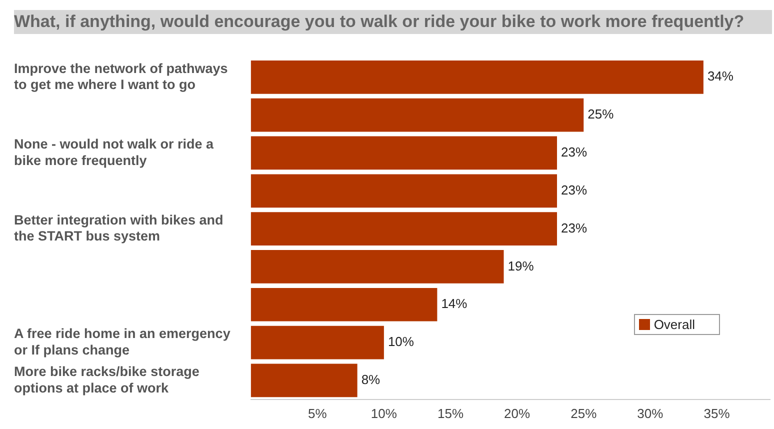 The width and height of the screenshot is (774, 429). I want to click on x-tick-label: 20%, so click(517, 413).